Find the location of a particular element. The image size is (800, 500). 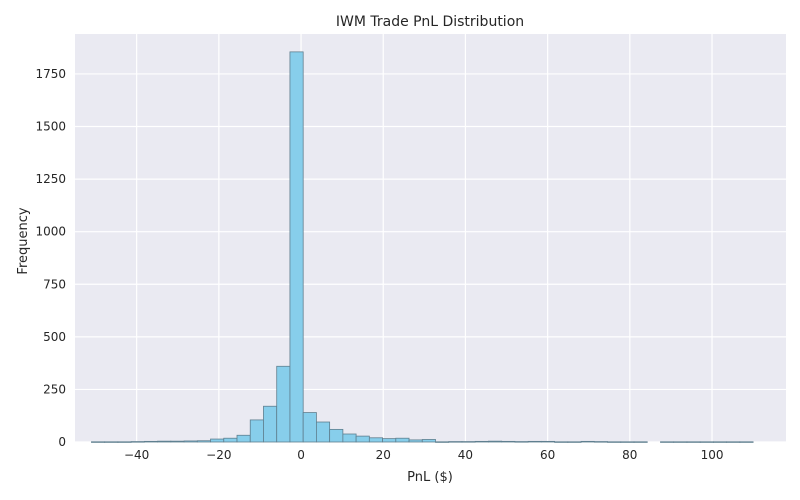

y-tick-label: 0 is located at coordinates (62, 442).